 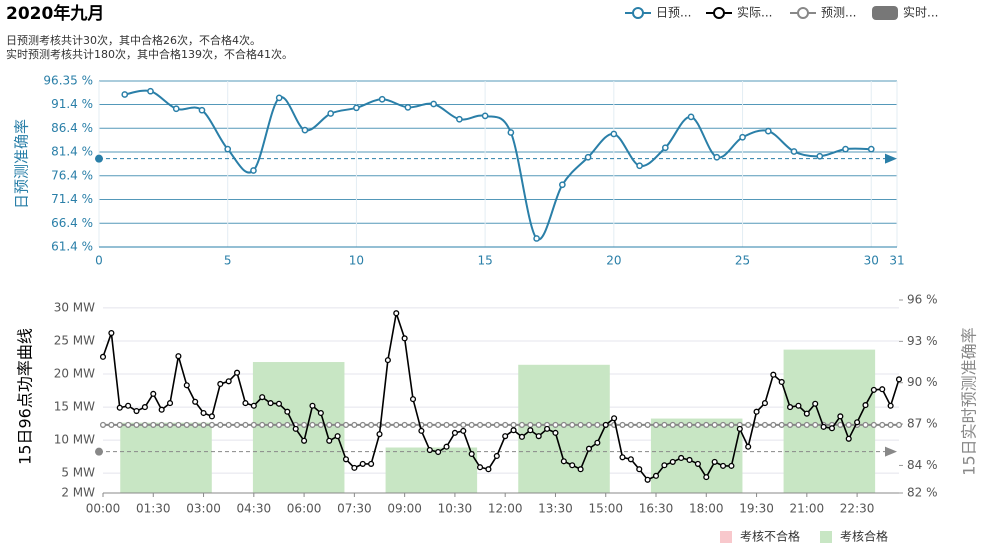 I want to click on x-tick-label: 04:30, so click(x=254, y=509).